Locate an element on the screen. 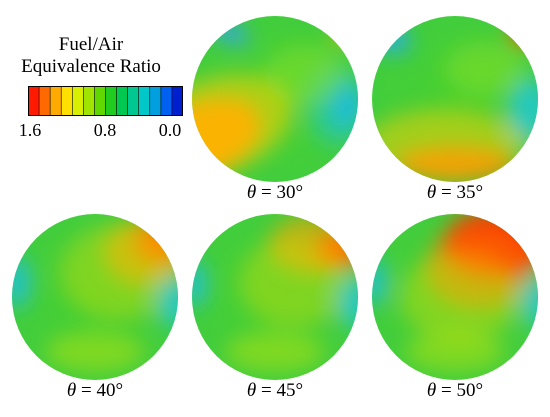  colorbar-tick-max: 1.6 is located at coordinates (30, 130).